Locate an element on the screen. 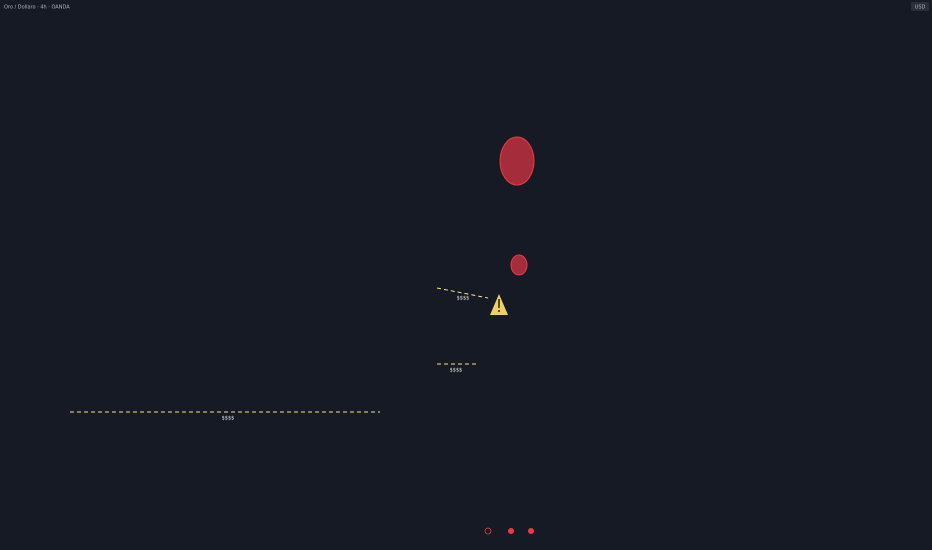  liquidity-line is located at coordinates (462, 293).